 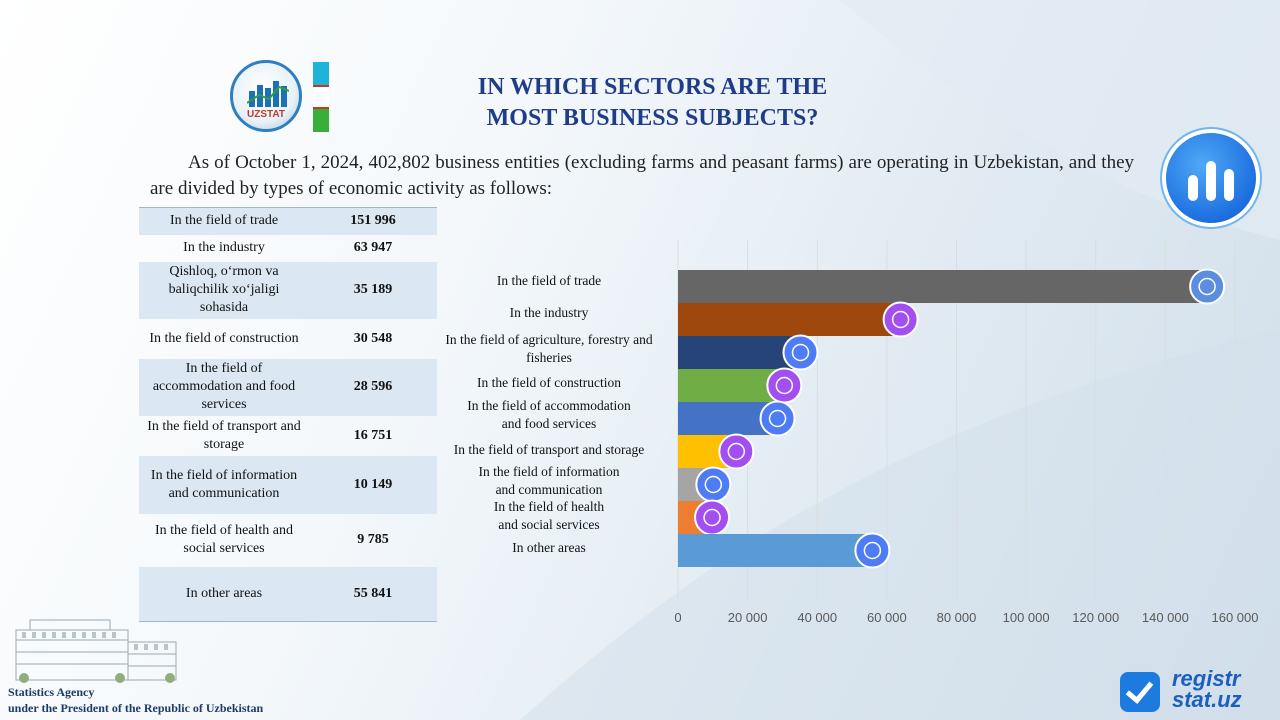 I want to click on registr-stat-logo: registr stat.uz, so click(x=1195, y=691).